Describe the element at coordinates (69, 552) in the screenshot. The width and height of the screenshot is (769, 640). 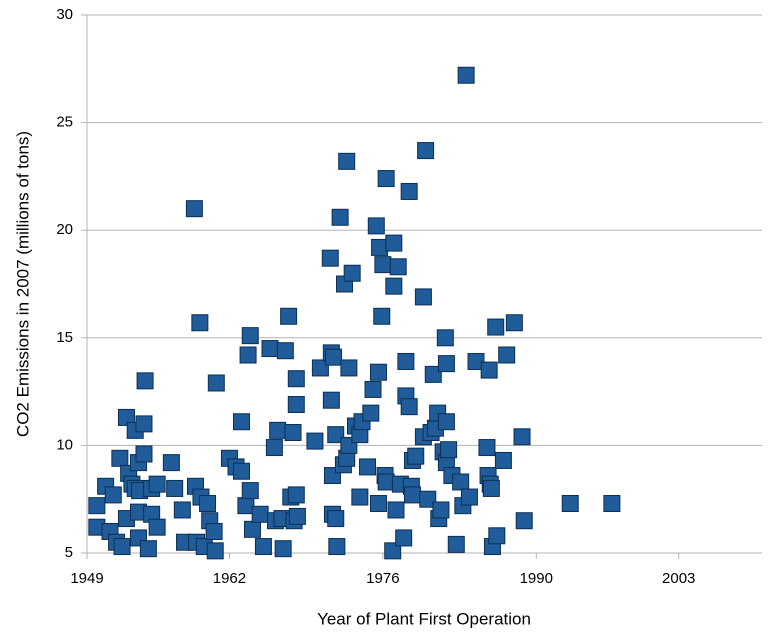
I see `y-tick-label: 5` at that location.